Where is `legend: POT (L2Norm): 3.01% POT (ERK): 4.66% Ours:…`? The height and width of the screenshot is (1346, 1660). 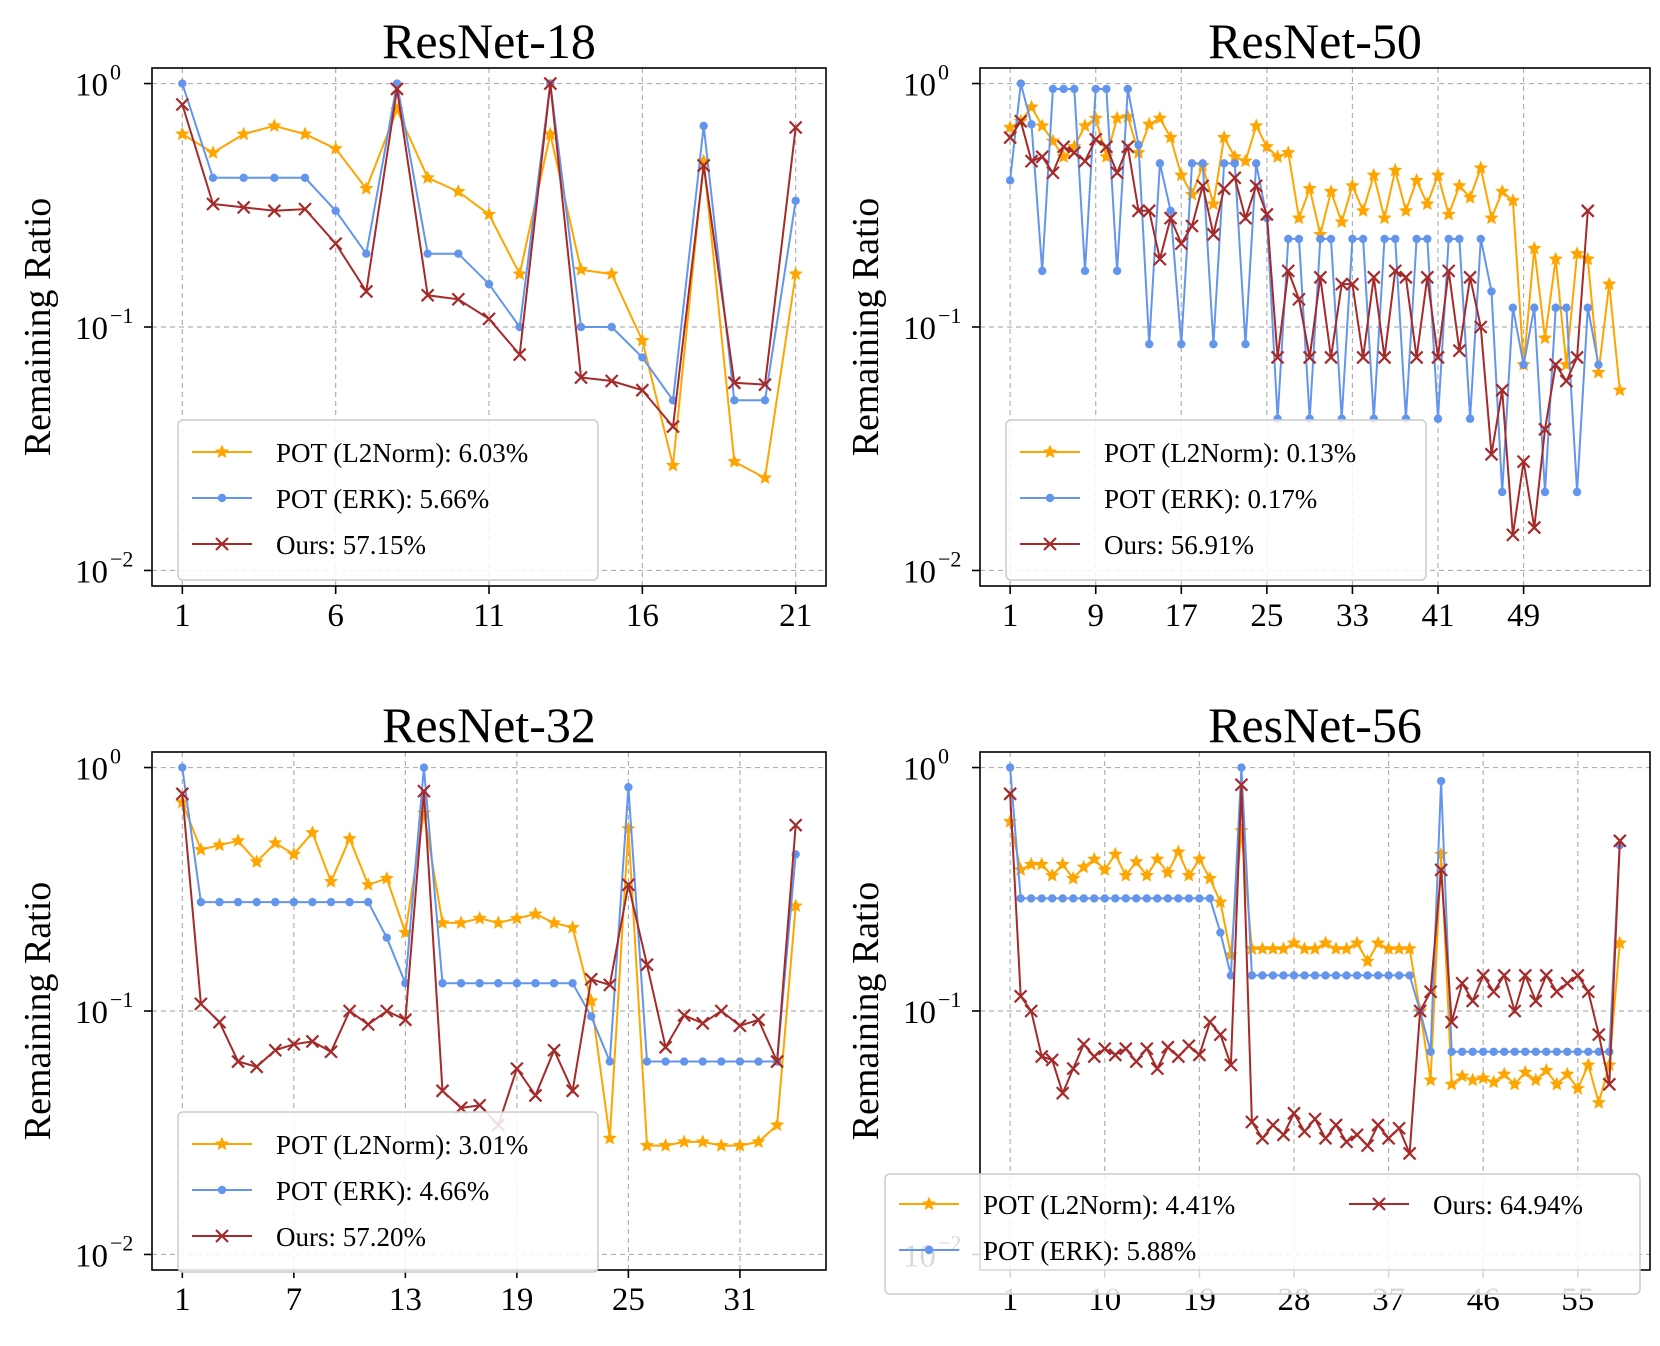 legend: POT (L2Norm): 3.01% POT (ERK): 4.66% Ours:… is located at coordinates (388, 1192).